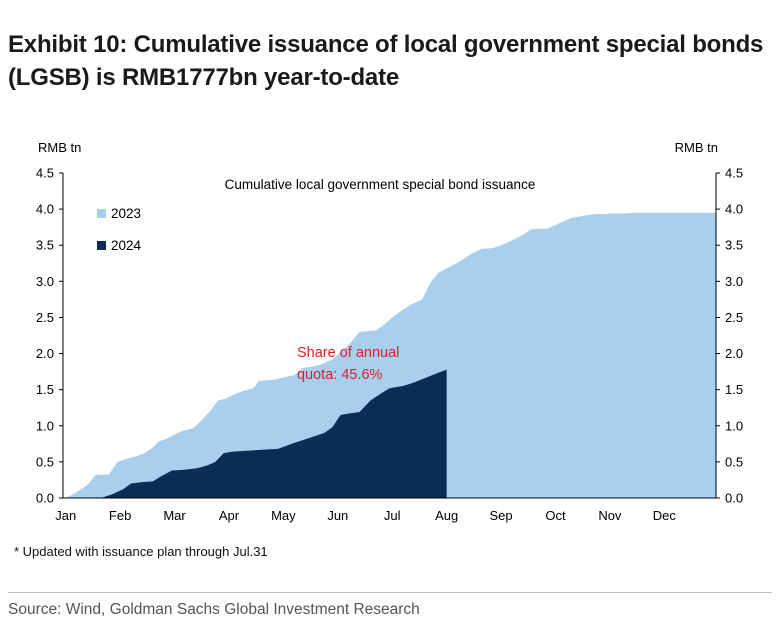 Image resolution: width=780 pixels, height=631 pixels. Describe the element at coordinates (126, 213) in the screenshot. I see `legend-label-2023: 2023` at that location.